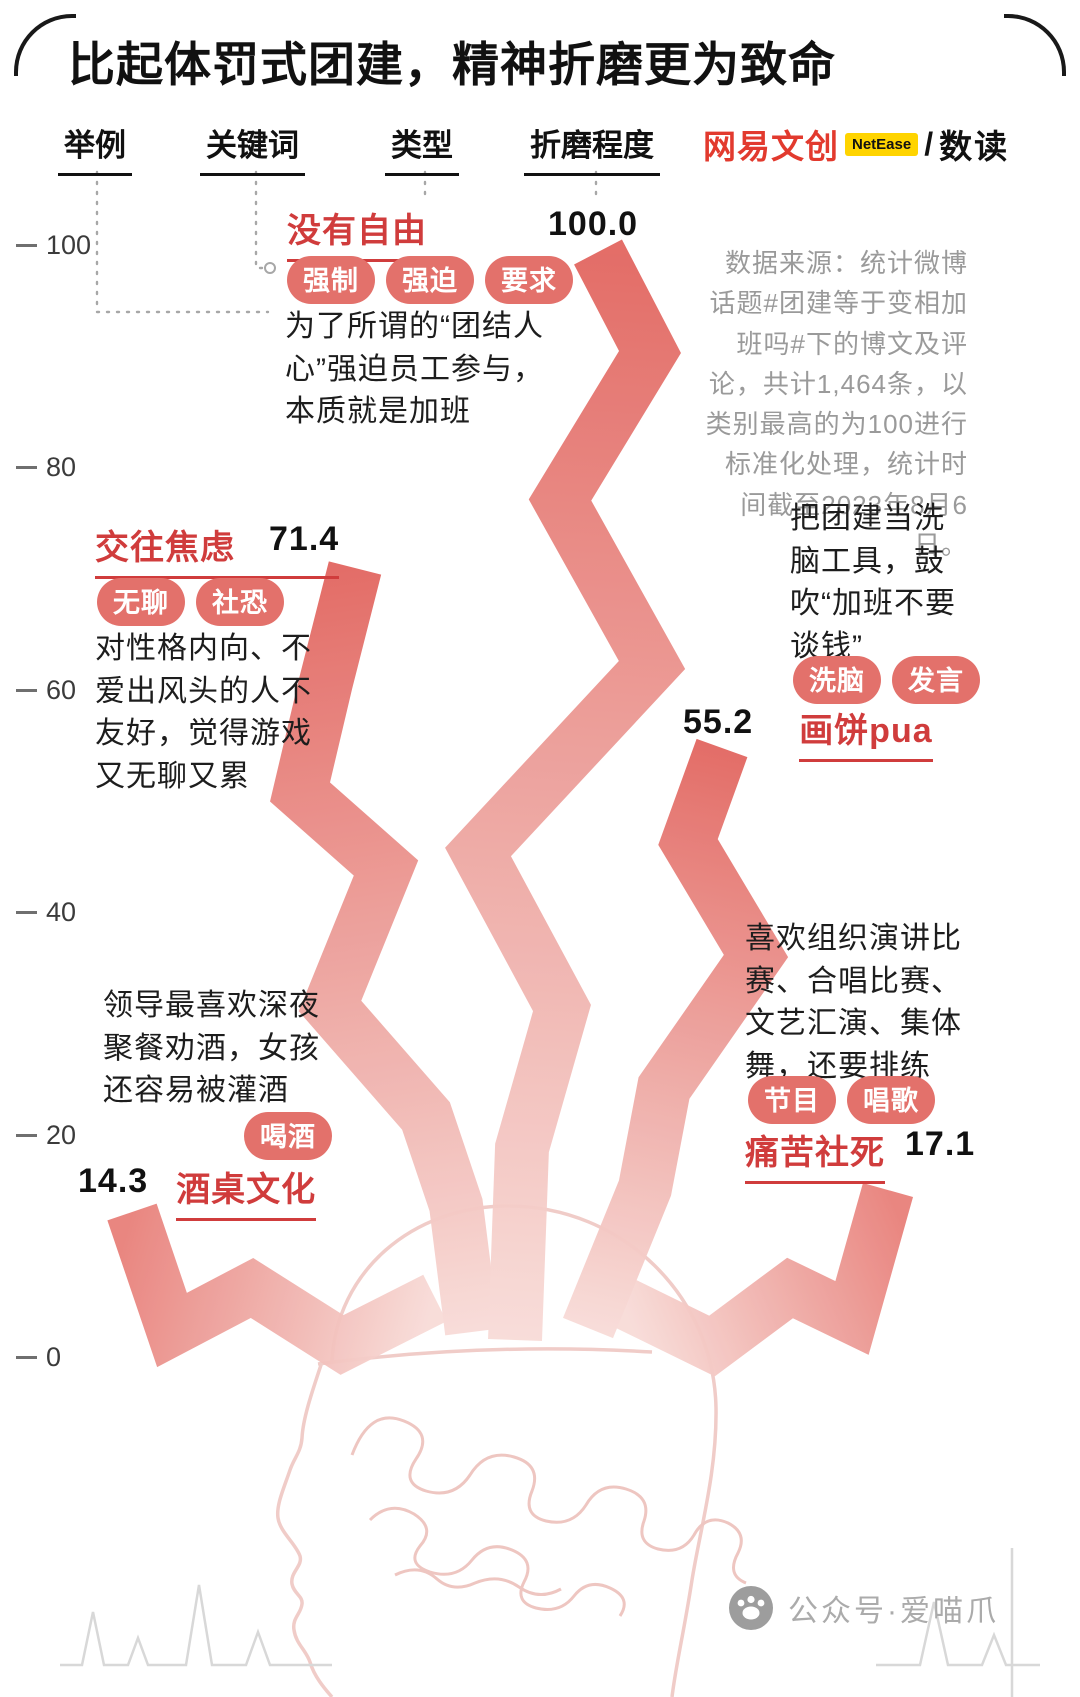  I want to click on legend-example: 举例, so click(95, 148).